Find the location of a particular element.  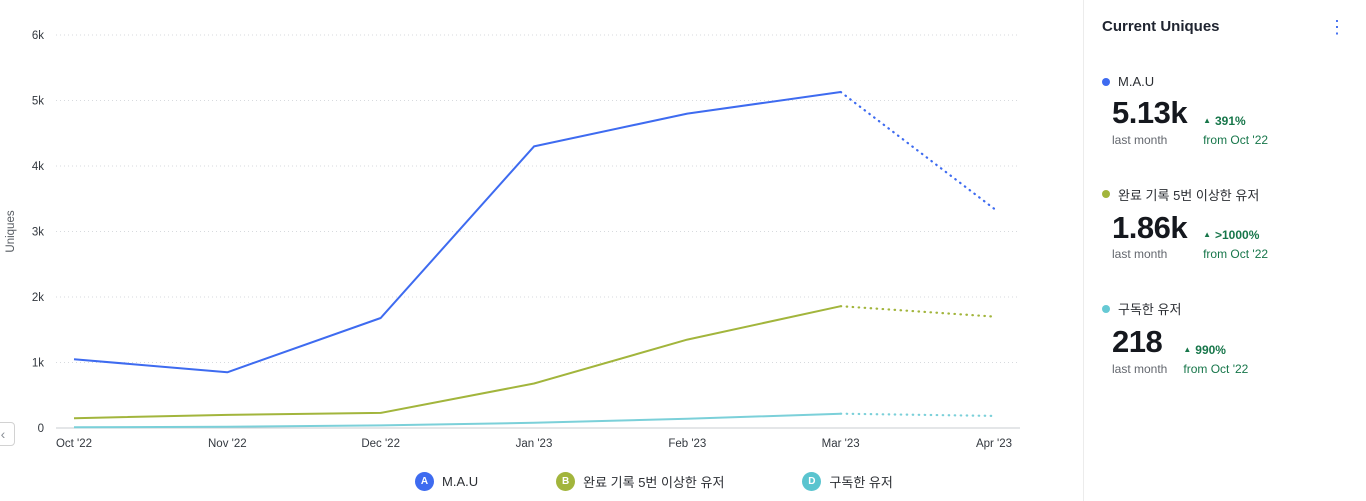

stat-change: ▲ 990% is located at coordinates (1215, 350).